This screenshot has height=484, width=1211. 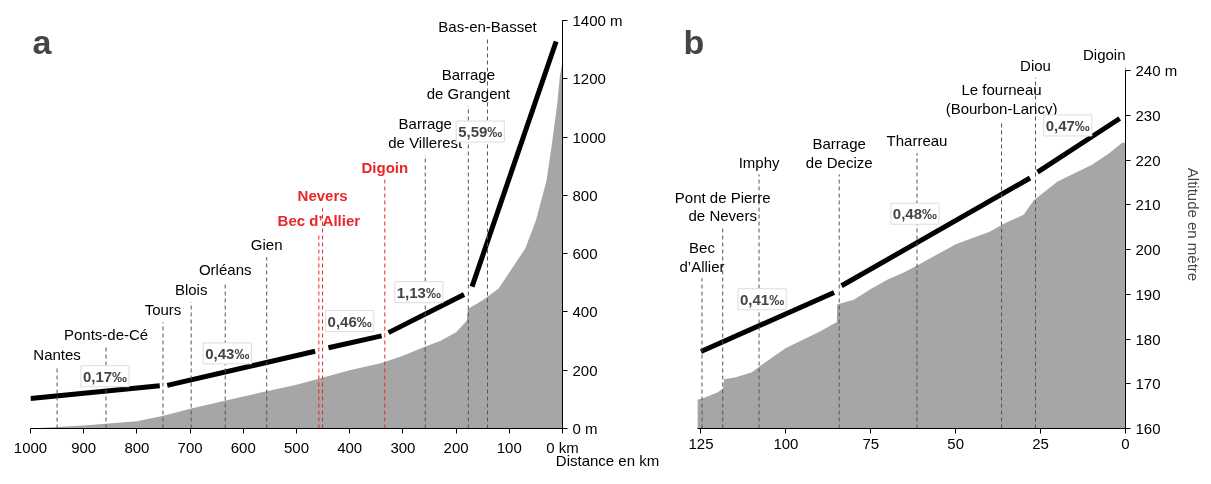 I want to click on y-tick-label: 800, so click(x=585, y=195).